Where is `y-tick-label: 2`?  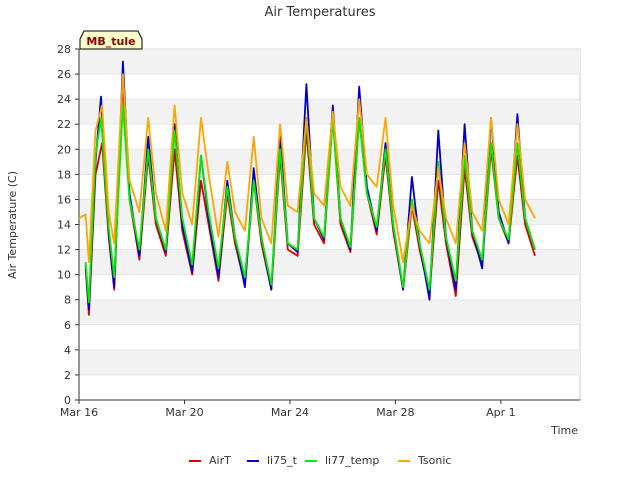 y-tick-label: 2 is located at coordinates (67, 375).